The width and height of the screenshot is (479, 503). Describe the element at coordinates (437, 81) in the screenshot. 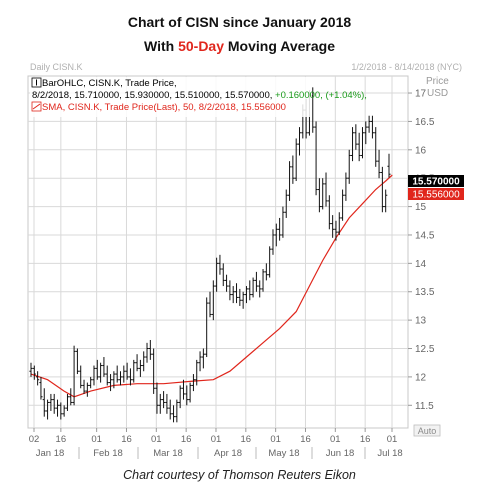

I see `y-axis-title: Price` at that location.